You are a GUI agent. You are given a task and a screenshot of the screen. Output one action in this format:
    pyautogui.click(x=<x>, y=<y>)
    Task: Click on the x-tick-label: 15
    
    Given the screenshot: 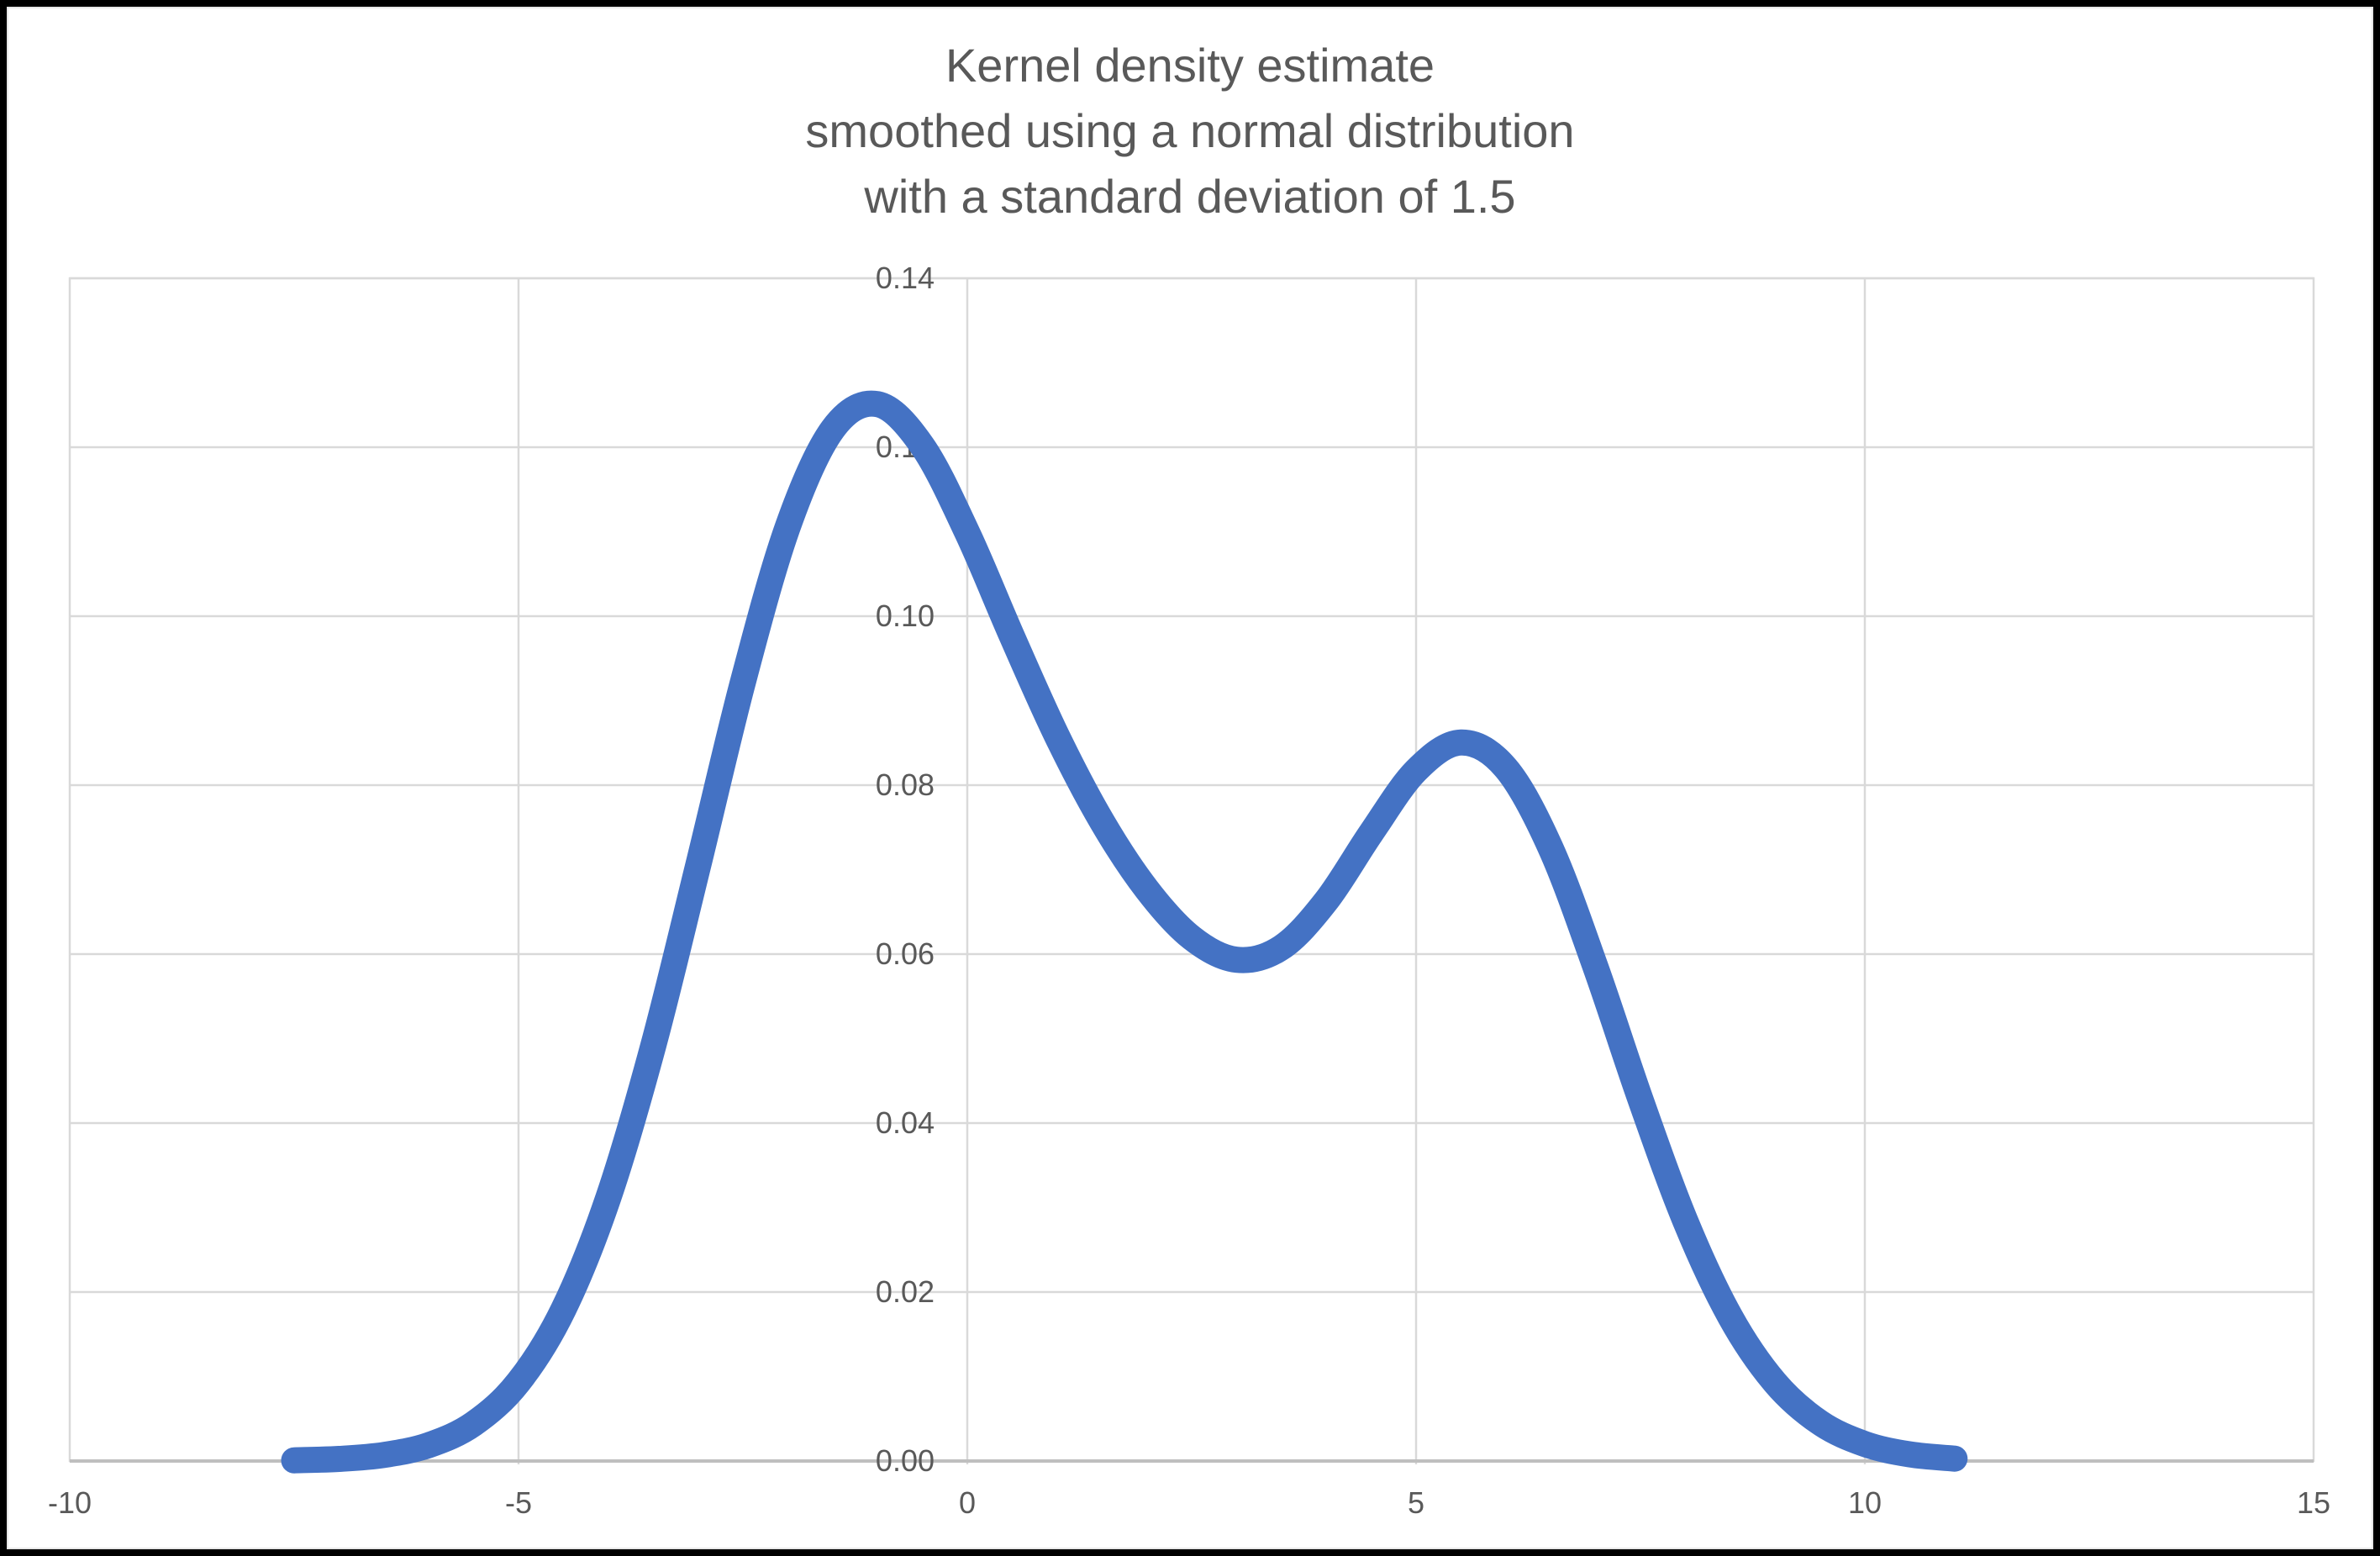 What is the action you would take?
    pyautogui.click(x=2314, y=1503)
    